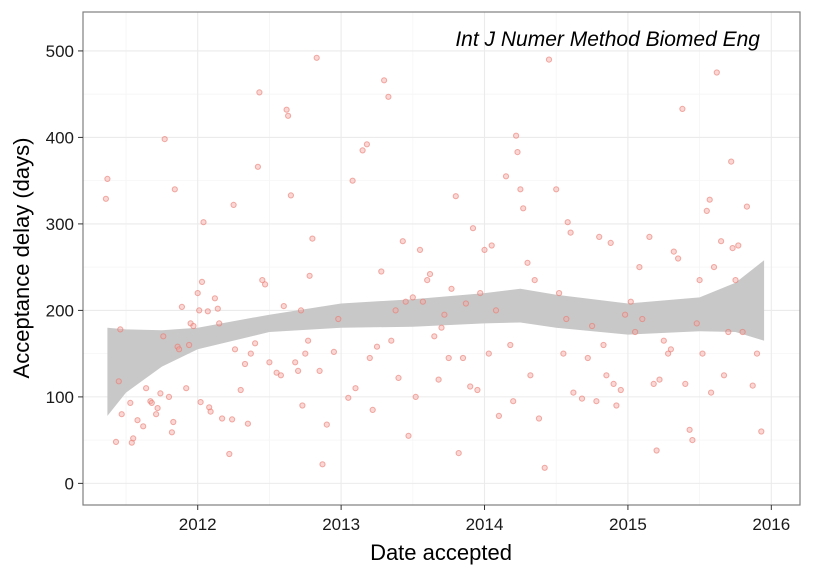 This screenshot has height=570, width=825. I want to click on x-axis-title: Date accepted, so click(441, 552).